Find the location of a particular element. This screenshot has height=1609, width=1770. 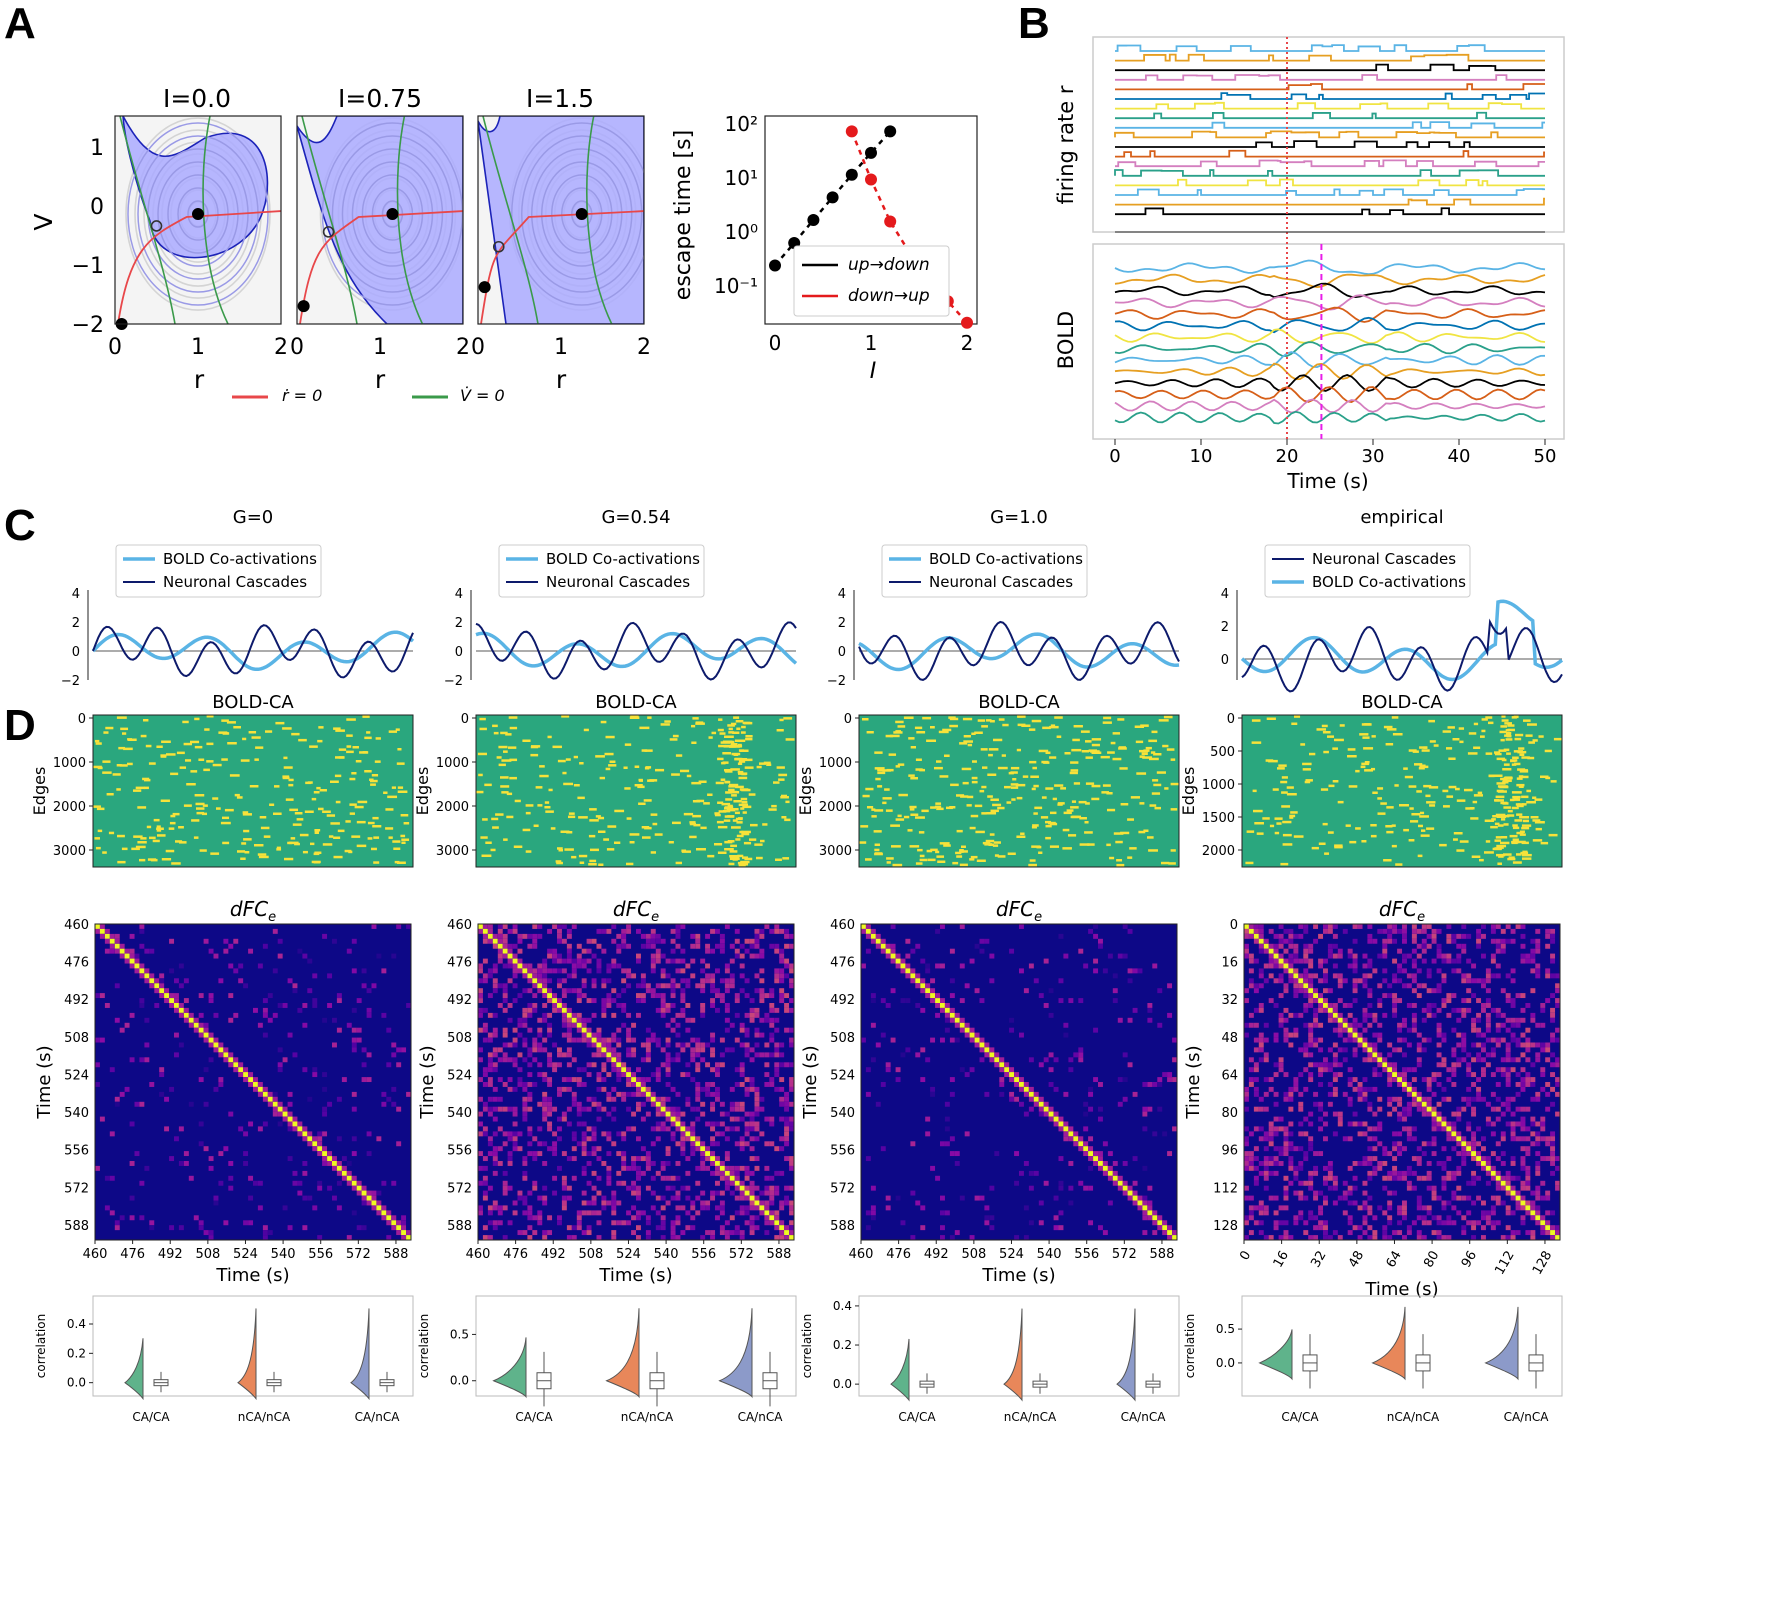

dfc-xtick: 588 is located at coordinates (396, 1254).